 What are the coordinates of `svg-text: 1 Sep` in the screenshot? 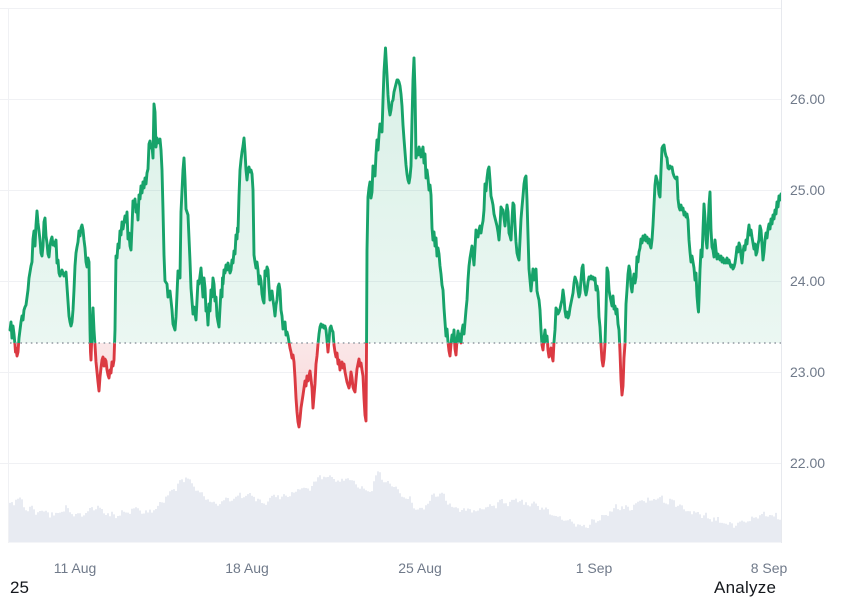 It's located at (594, 568).